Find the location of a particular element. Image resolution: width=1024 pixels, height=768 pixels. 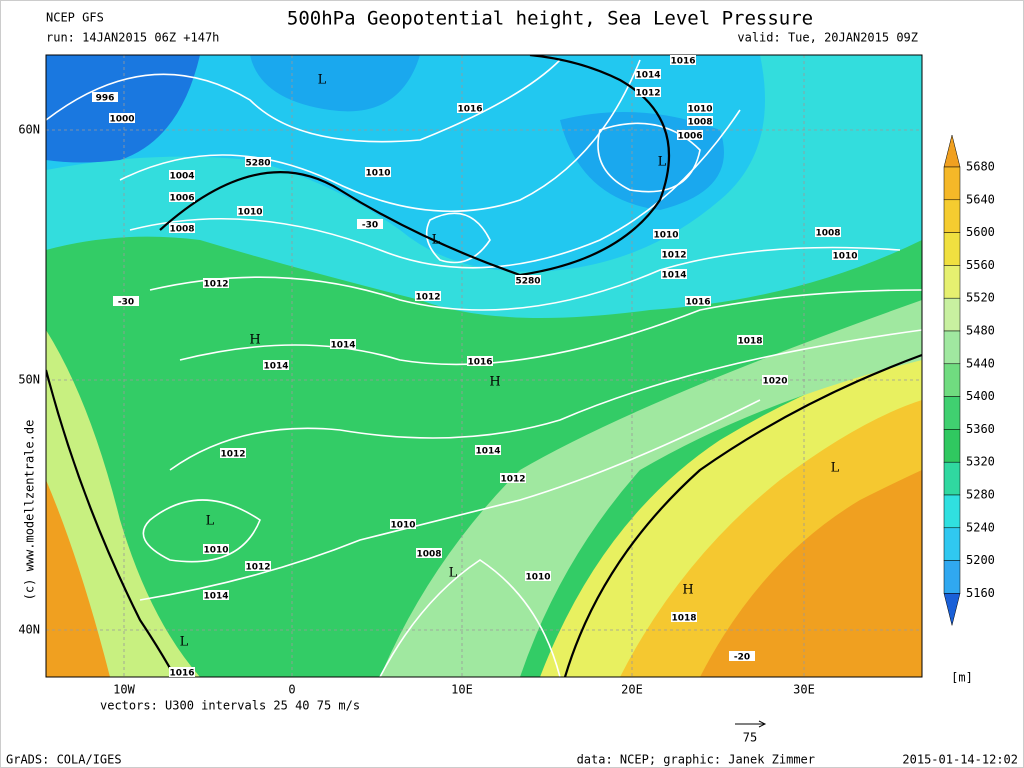

timestamp: 2015-01-14-12:02 is located at coordinates (960, 760).